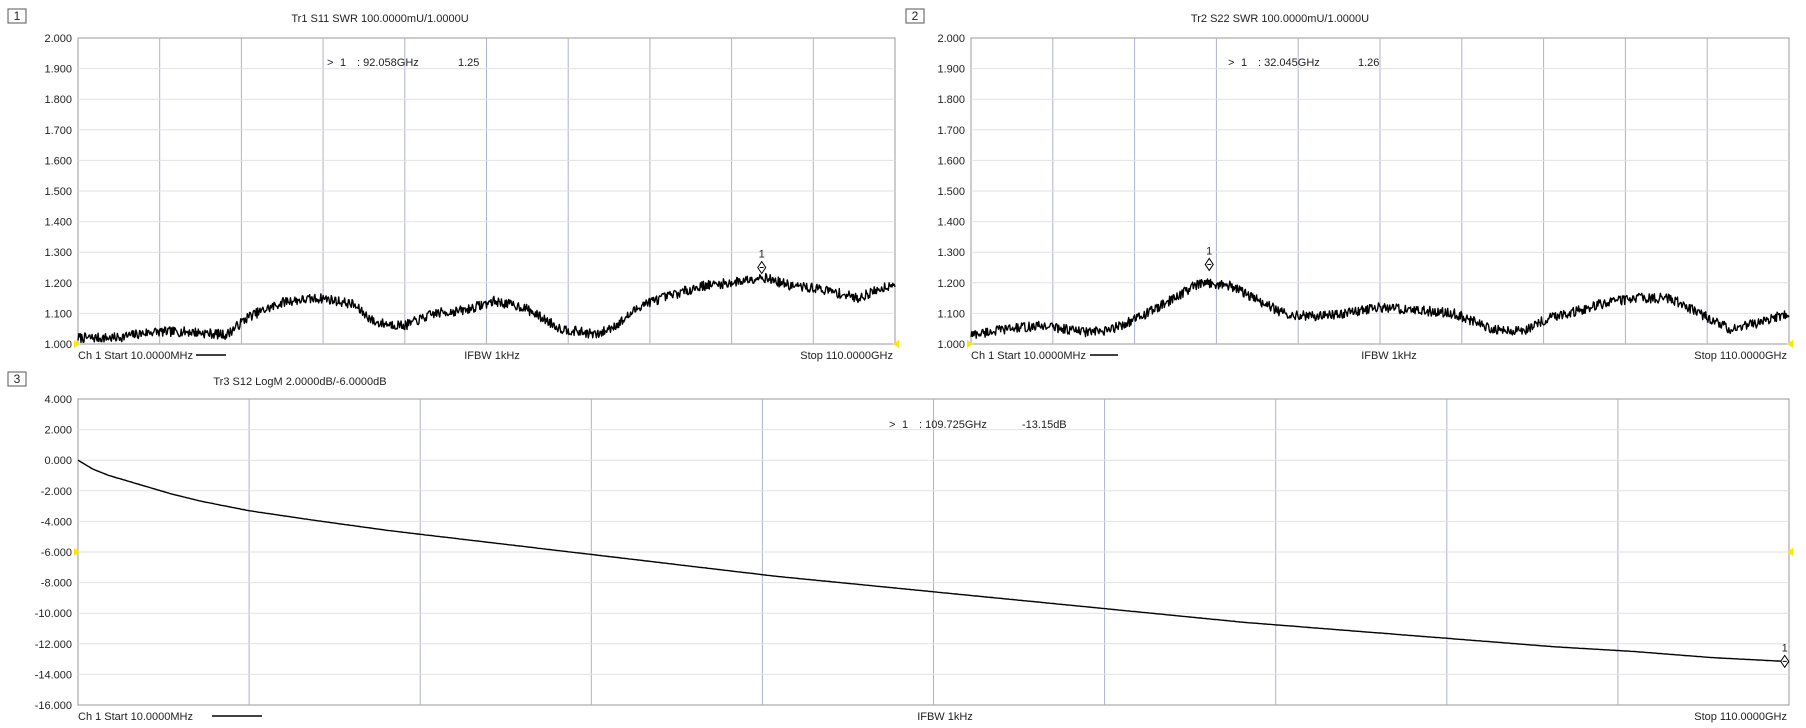 Image resolution: width=1806 pixels, height=728 pixels. I want to click on channel-number: 2, so click(915, 16).